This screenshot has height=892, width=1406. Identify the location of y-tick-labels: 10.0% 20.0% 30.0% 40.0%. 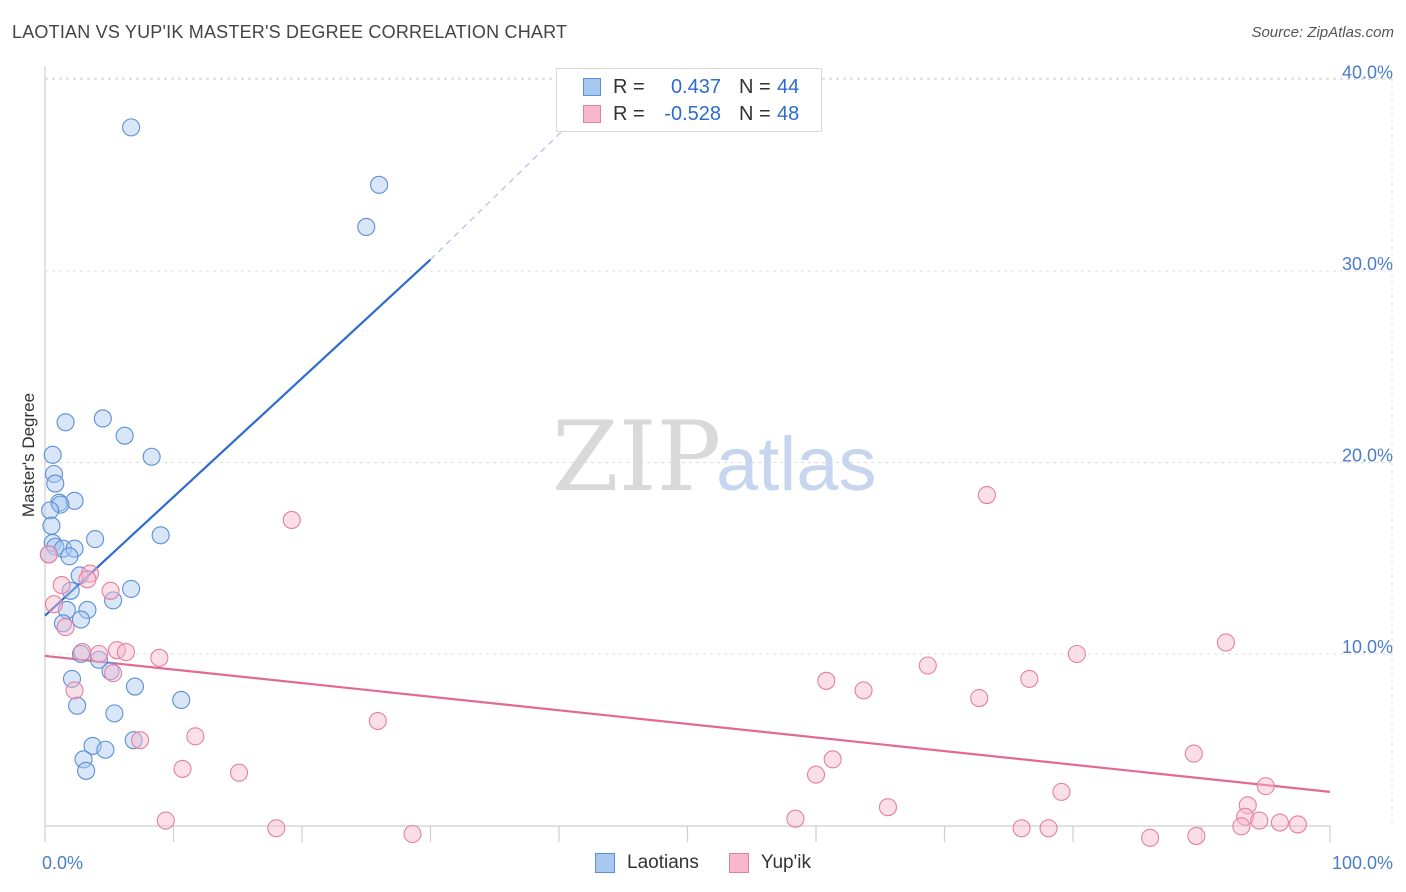
(1367, 360).